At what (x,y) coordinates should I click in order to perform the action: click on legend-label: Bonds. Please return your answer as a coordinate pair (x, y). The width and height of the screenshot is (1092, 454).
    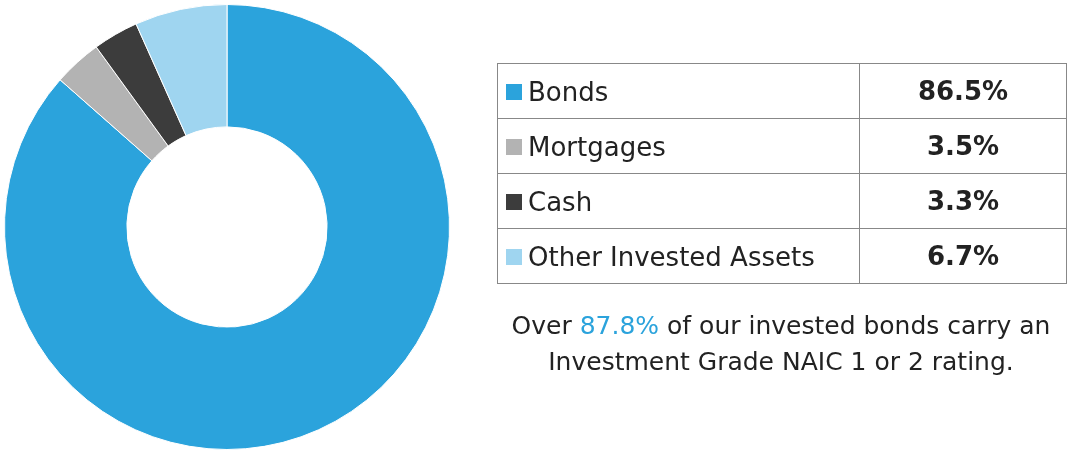
    Looking at the image, I should click on (568, 91).